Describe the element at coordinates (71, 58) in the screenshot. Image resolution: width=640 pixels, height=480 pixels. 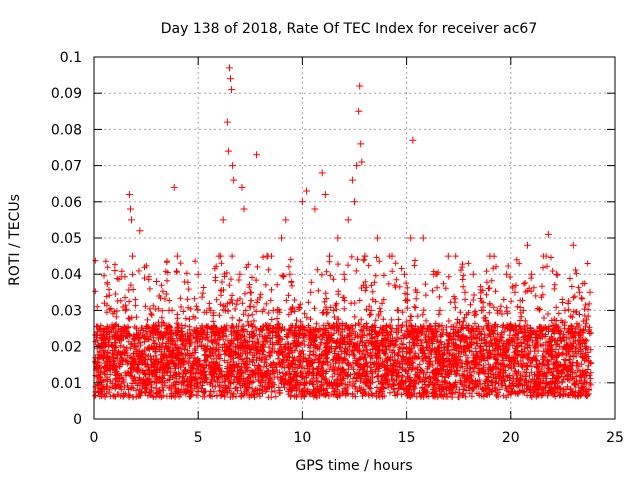
I see `y-tick-label: 0.1` at that location.